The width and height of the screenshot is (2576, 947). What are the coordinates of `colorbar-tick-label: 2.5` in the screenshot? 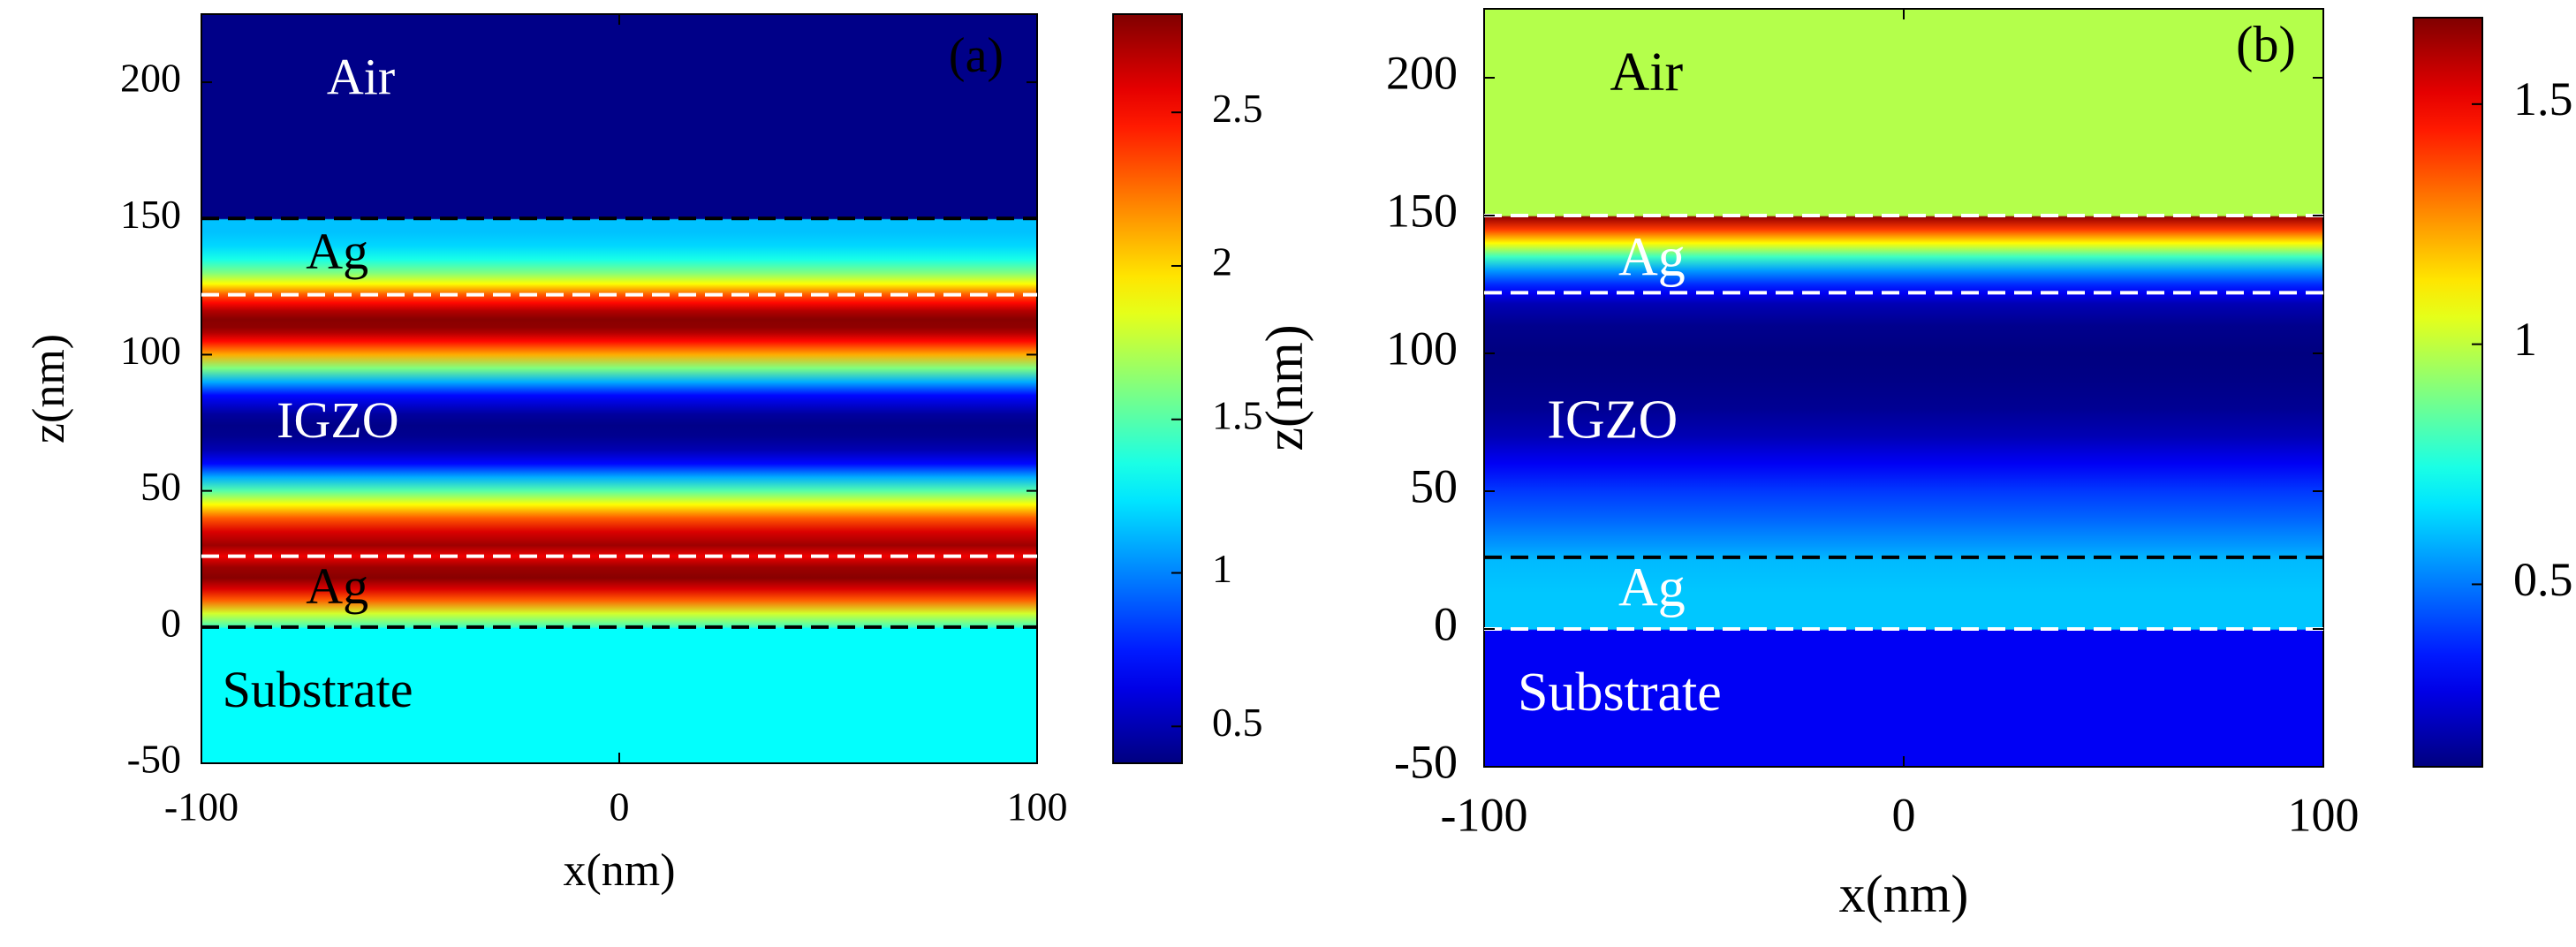 It's located at (1238, 109).